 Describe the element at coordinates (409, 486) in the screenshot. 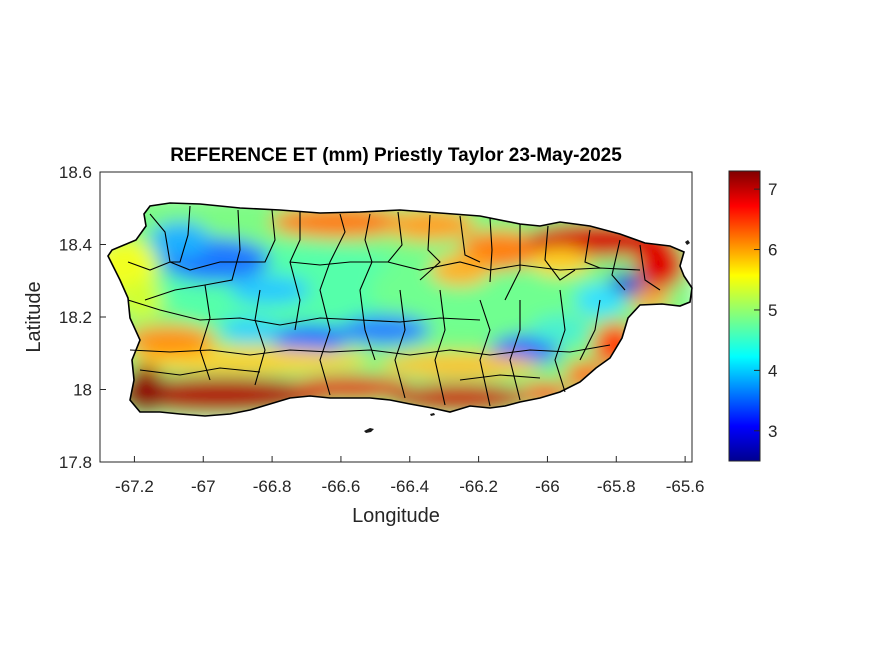

I see `x-tick-label: -66.4` at that location.